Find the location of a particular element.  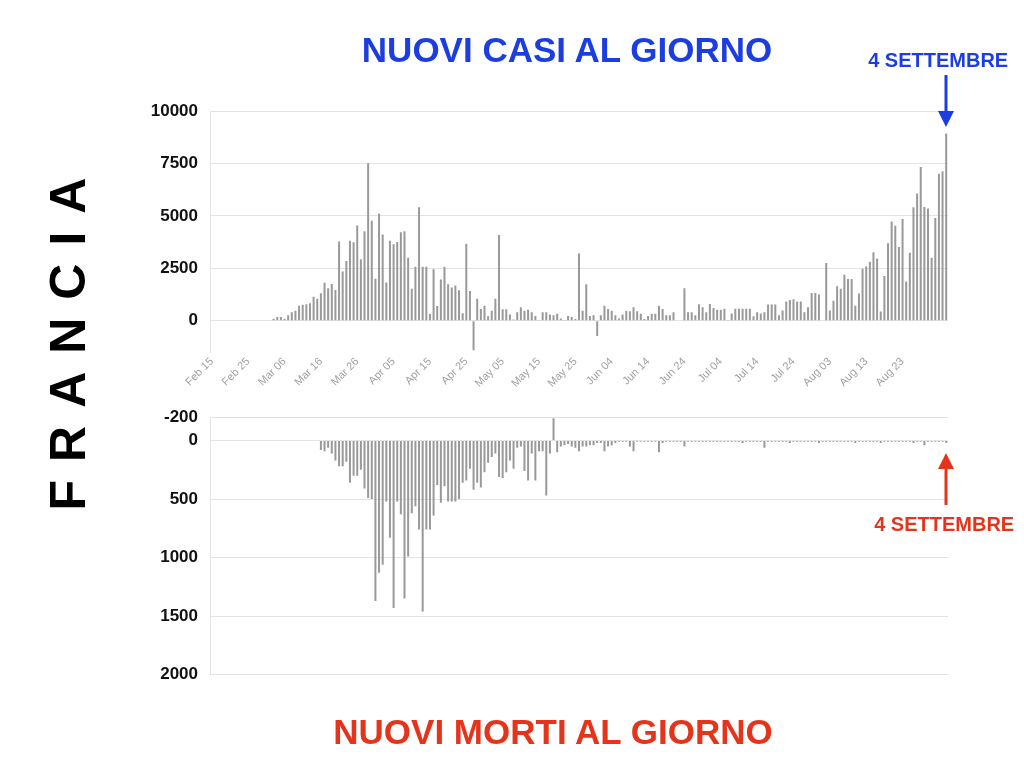

y-tick-label: 5000 is located at coordinates (179, 215).